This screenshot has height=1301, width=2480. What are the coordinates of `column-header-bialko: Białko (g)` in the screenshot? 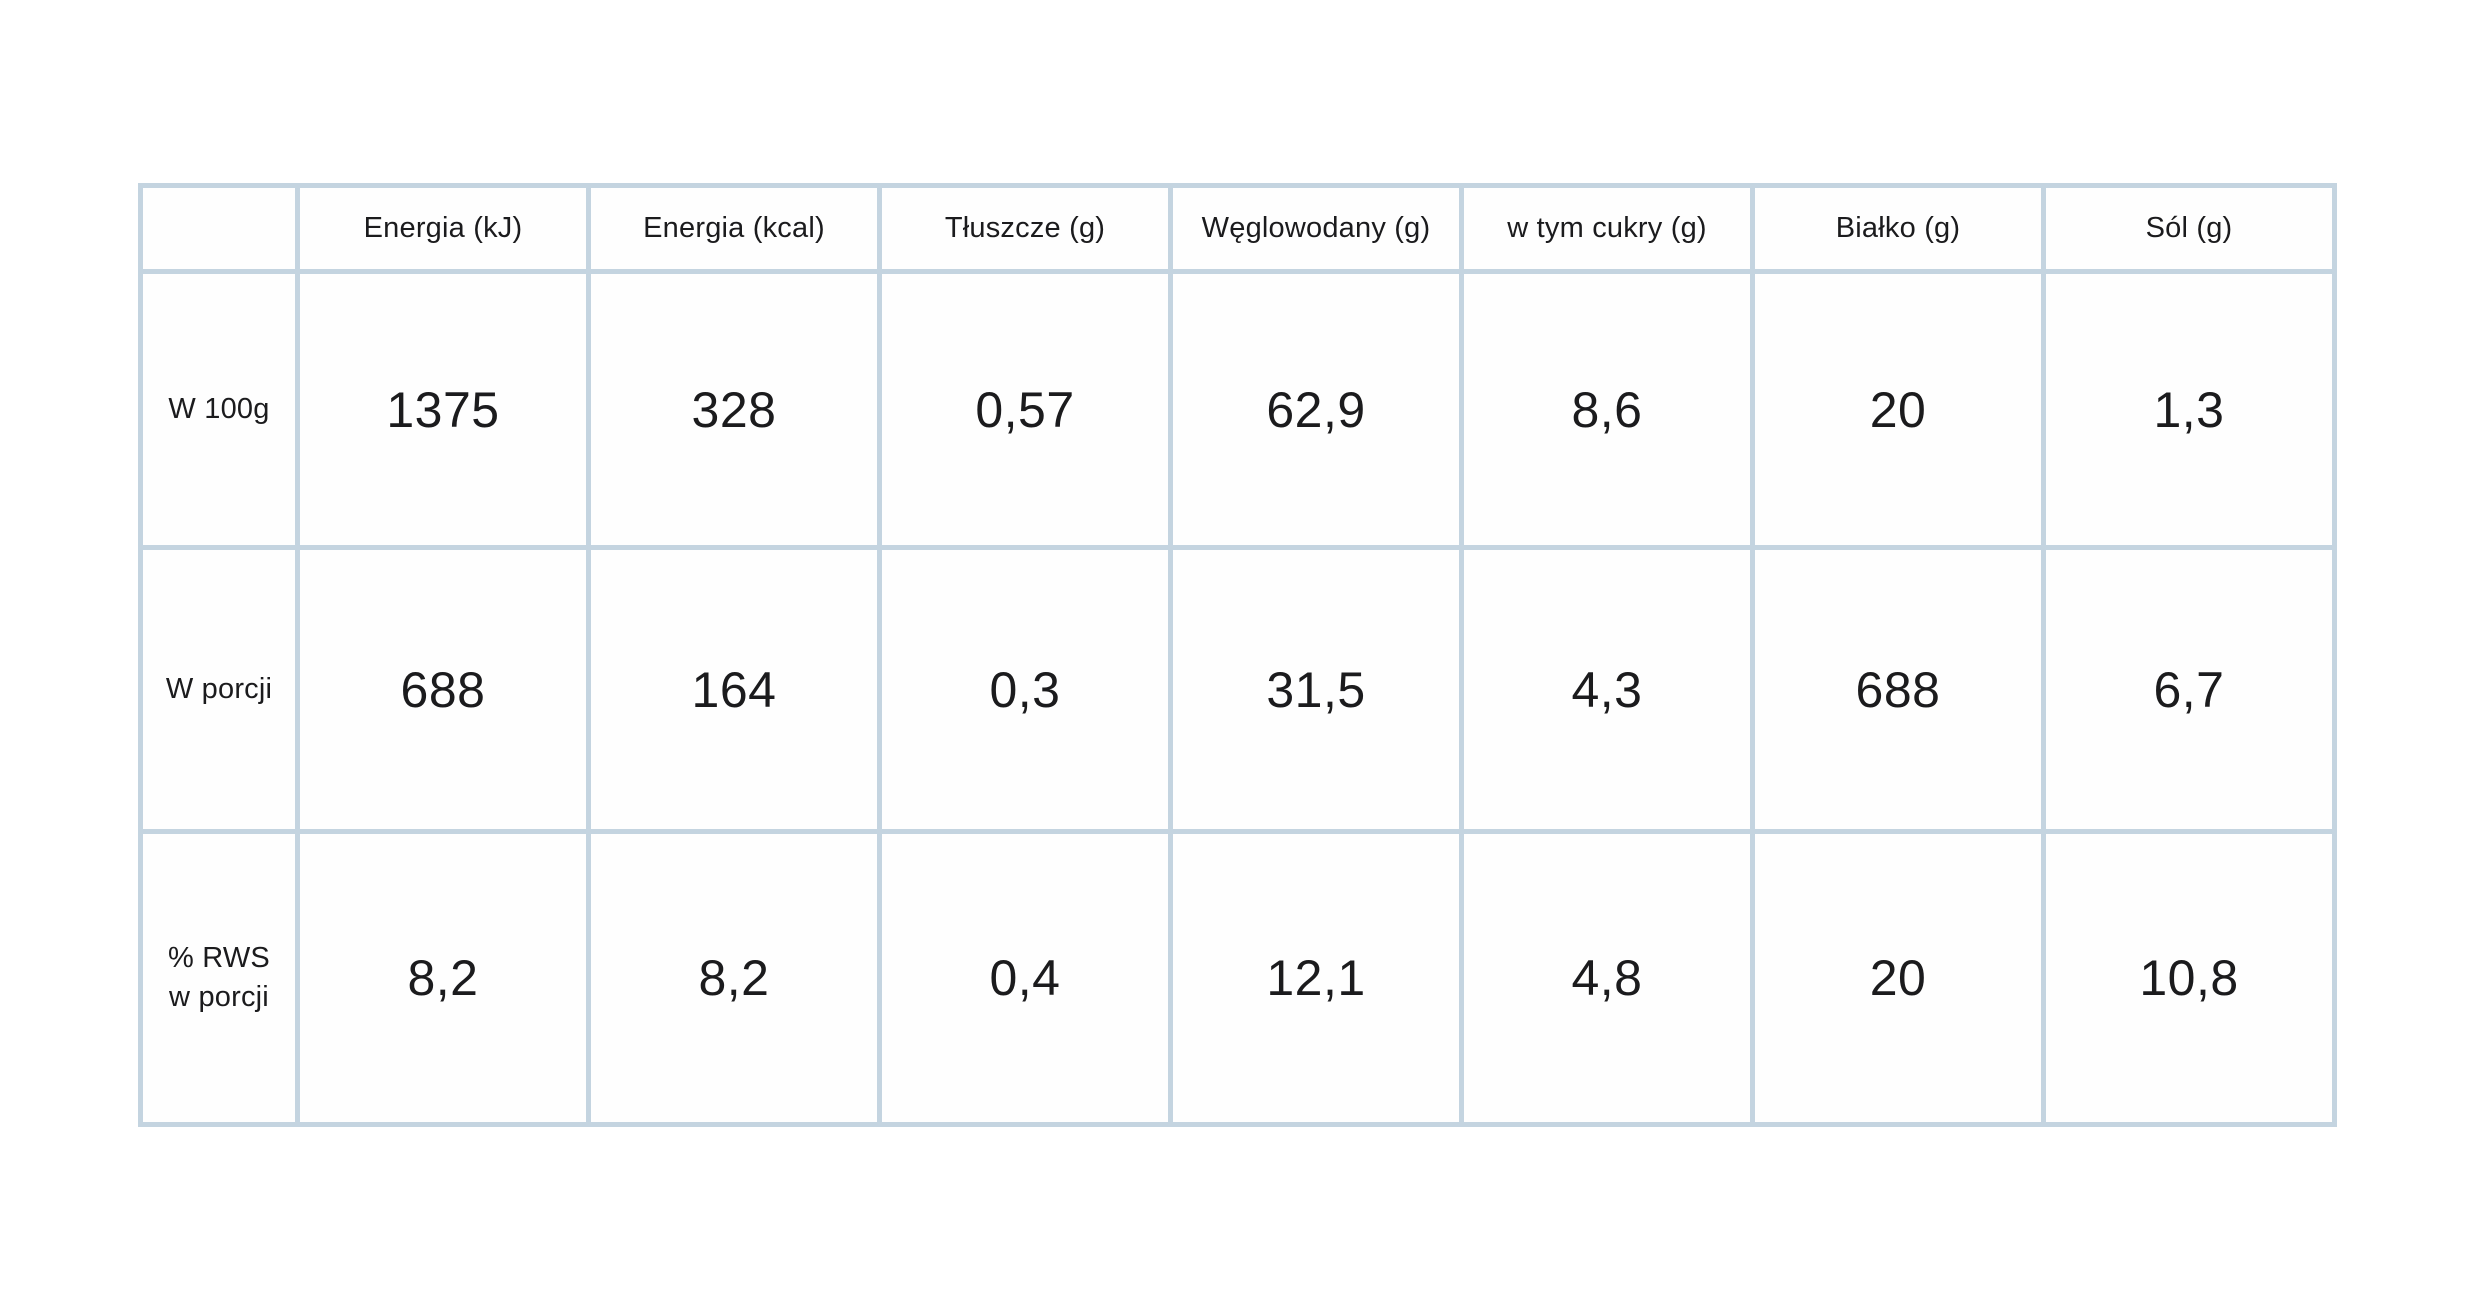 It's located at (1898, 228).